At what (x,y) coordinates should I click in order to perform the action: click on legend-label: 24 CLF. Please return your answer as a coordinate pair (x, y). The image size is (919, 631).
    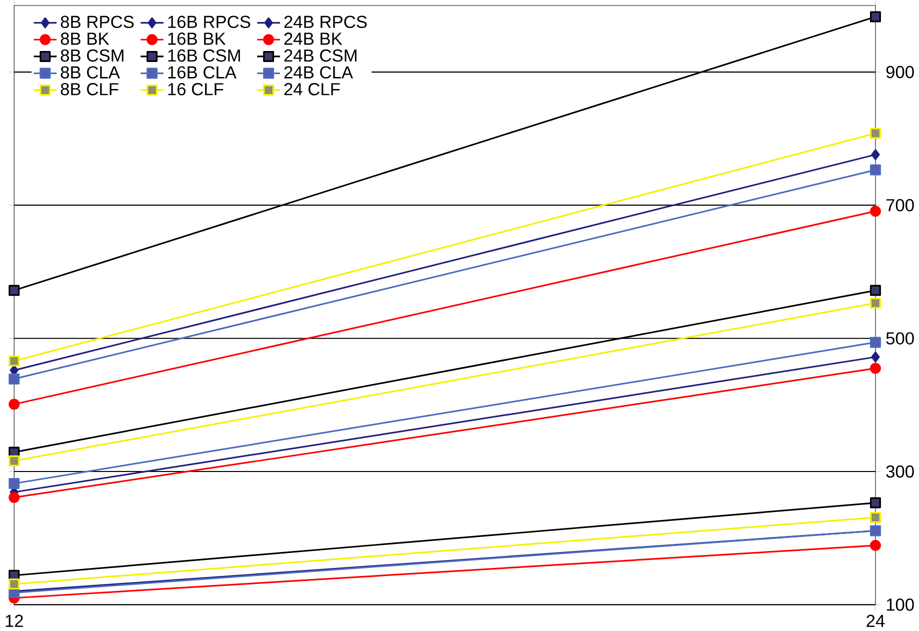
    Looking at the image, I should click on (312, 89).